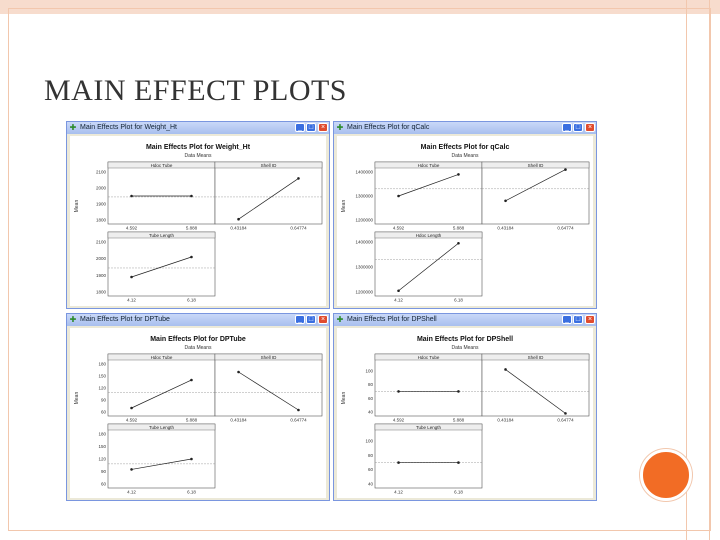 This screenshot has height=540, width=720. What do you see at coordinates (371, 469) in the screenshot?
I see `y-tick-label: 60` at bounding box center [371, 469].